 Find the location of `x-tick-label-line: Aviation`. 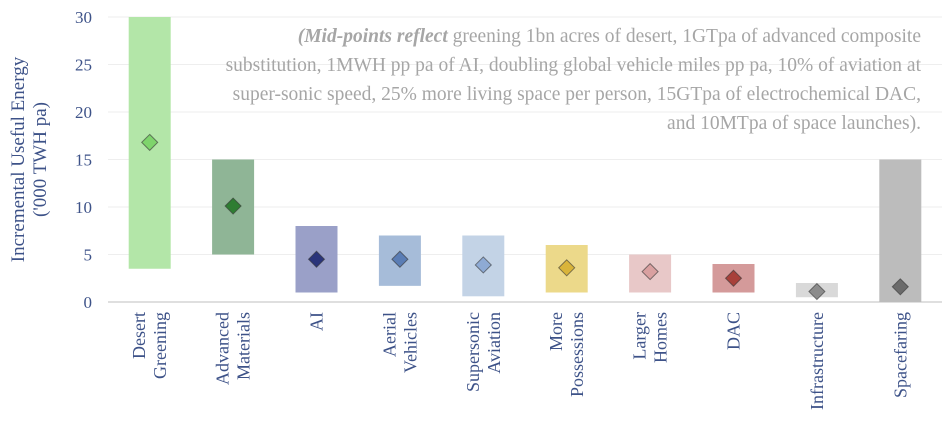

x-tick-label-line: Aviation is located at coordinates (494, 343).